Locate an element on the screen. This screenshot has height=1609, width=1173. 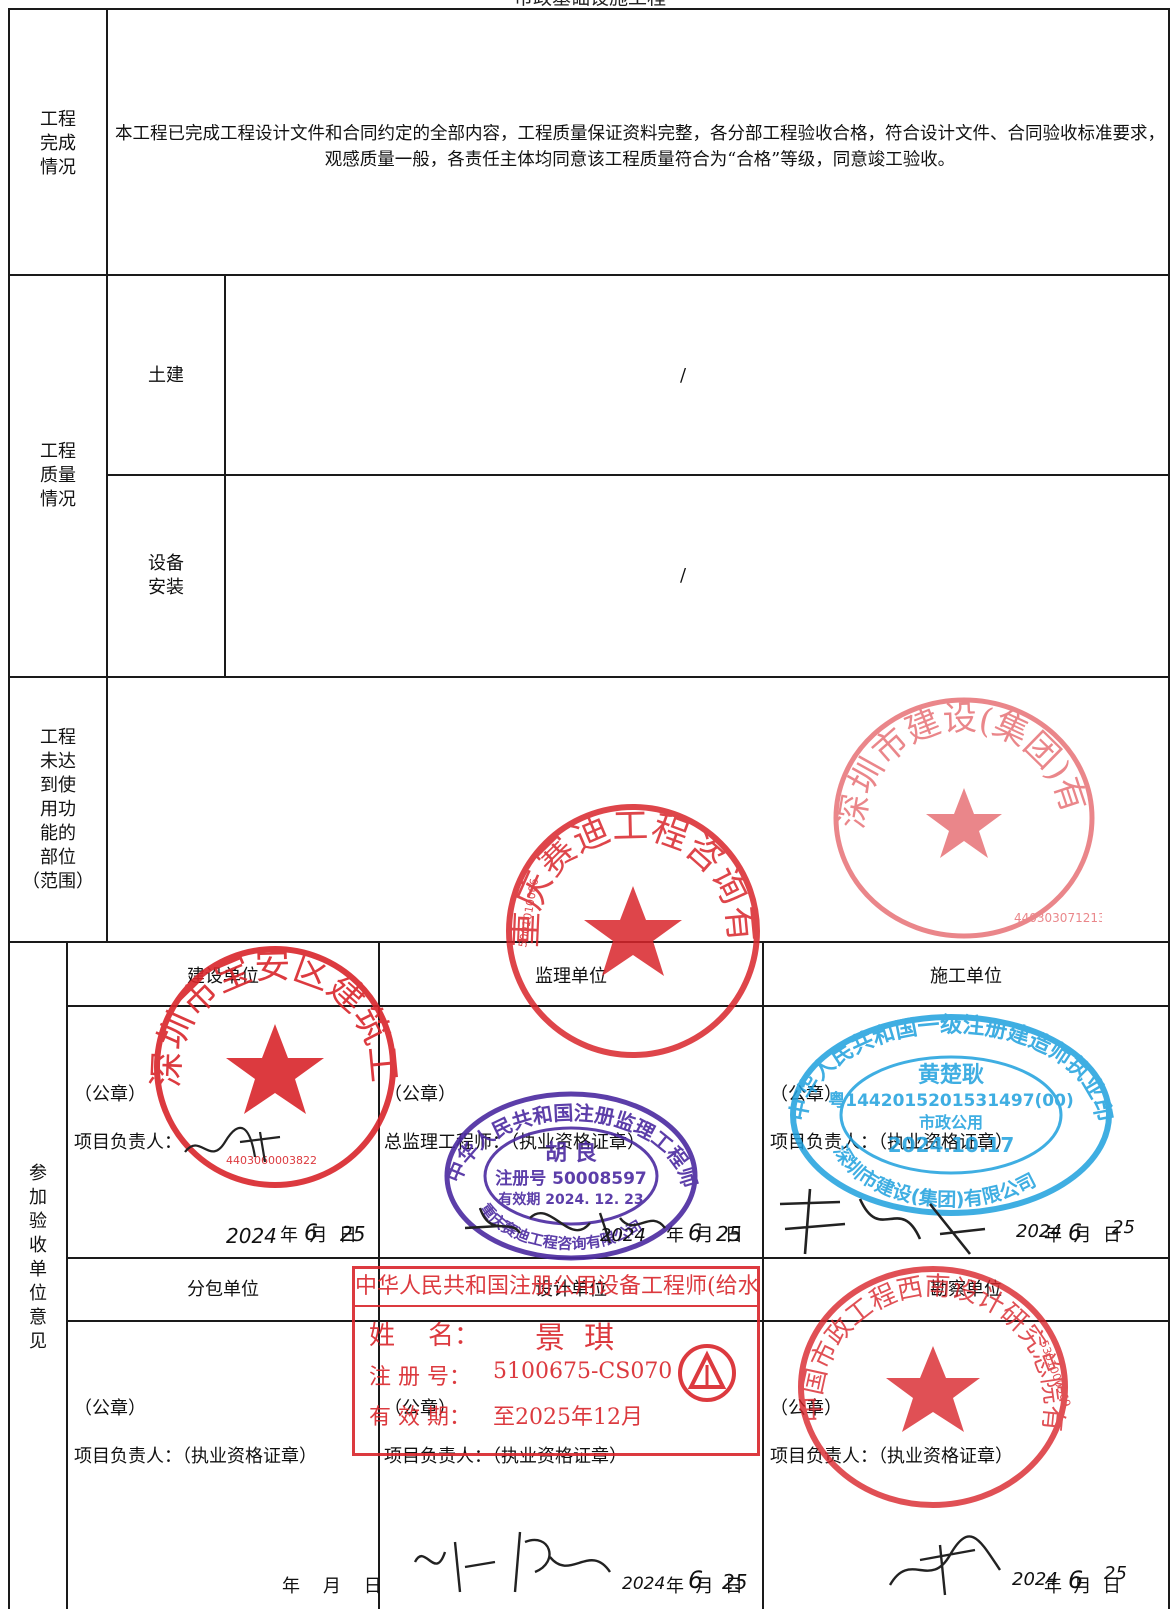
contractor-leader-label: 项目负责人：（执业资格证章） is located at coordinates (891, 1142).